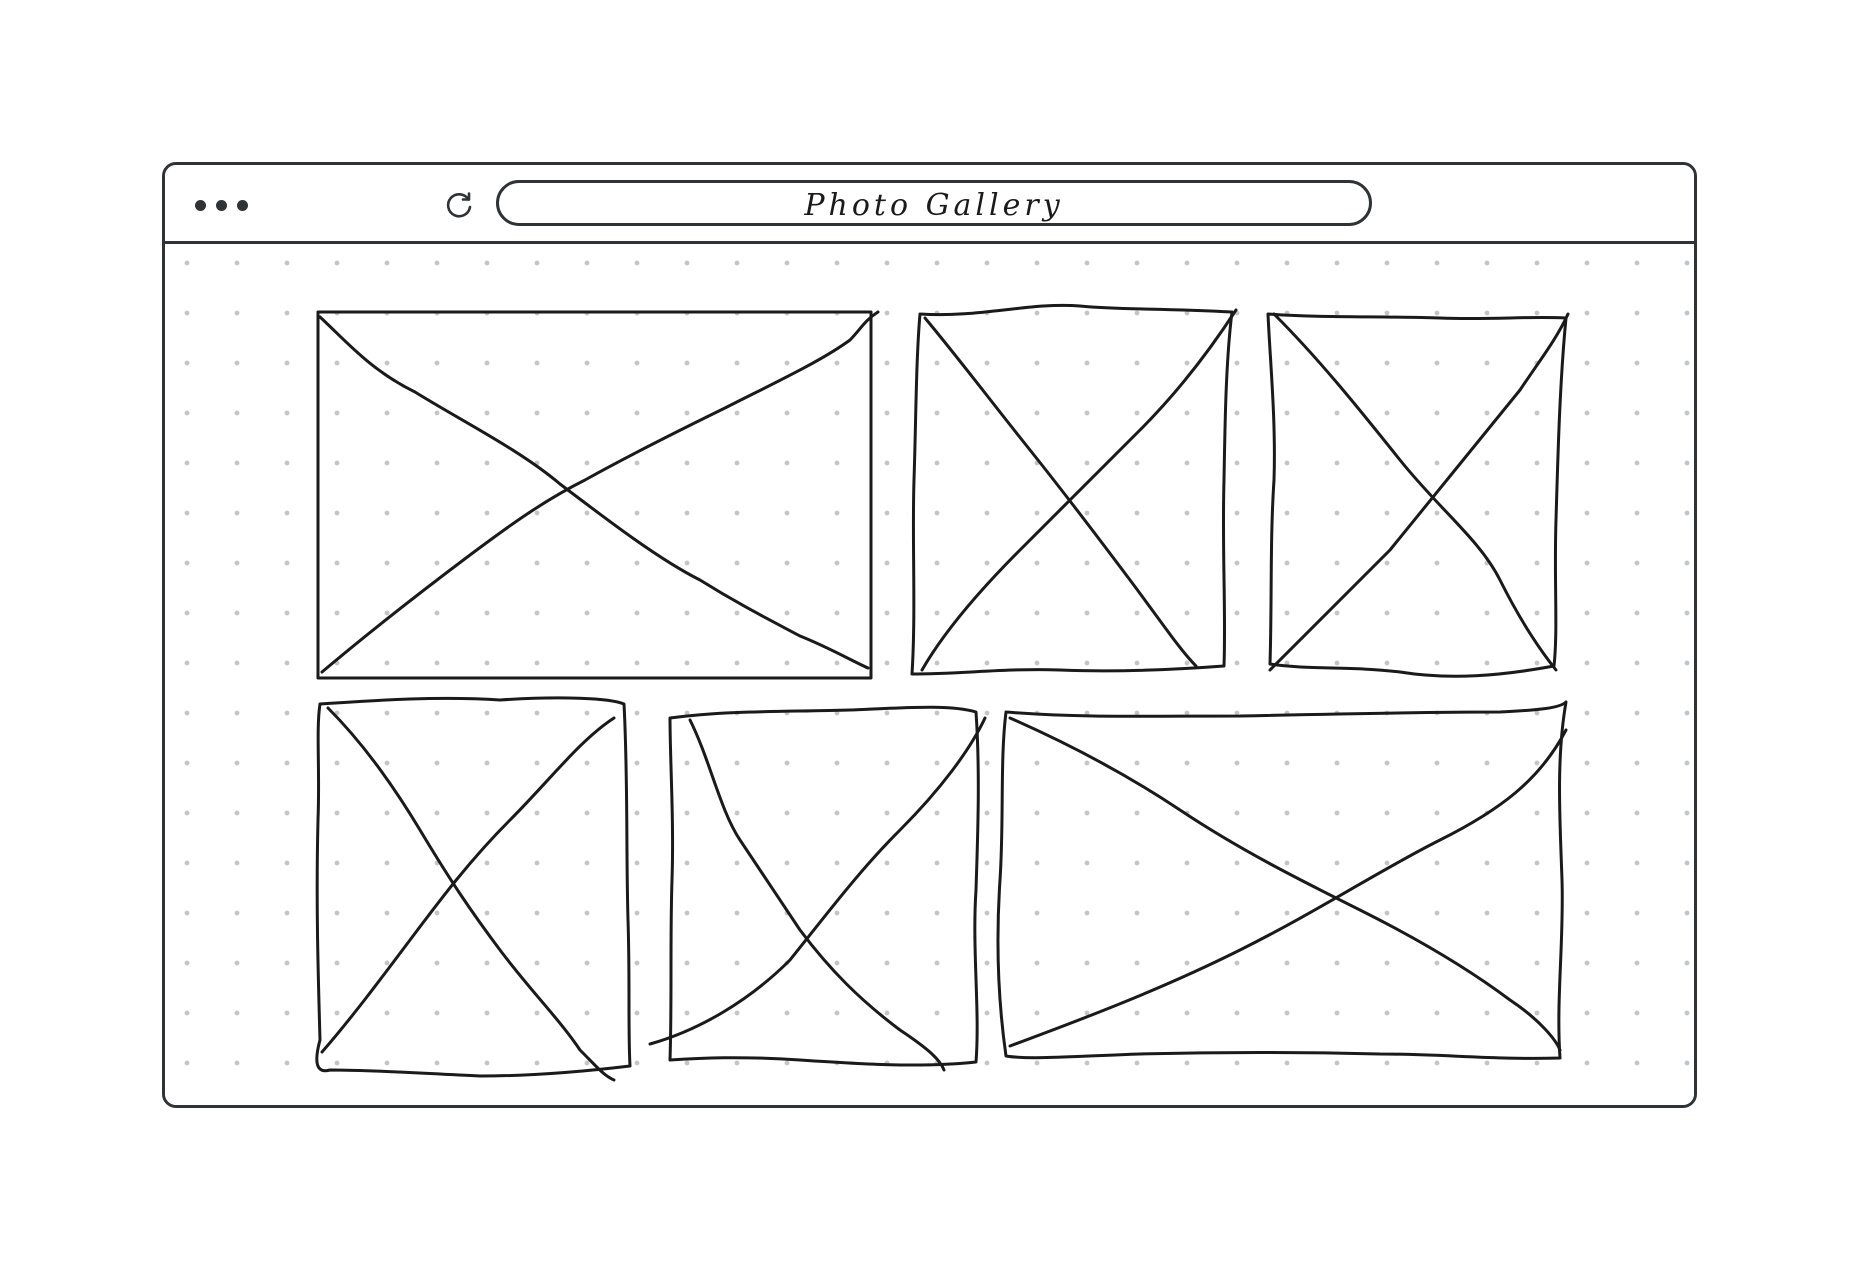  I want to click on three-dots-icon, so click(221, 205).